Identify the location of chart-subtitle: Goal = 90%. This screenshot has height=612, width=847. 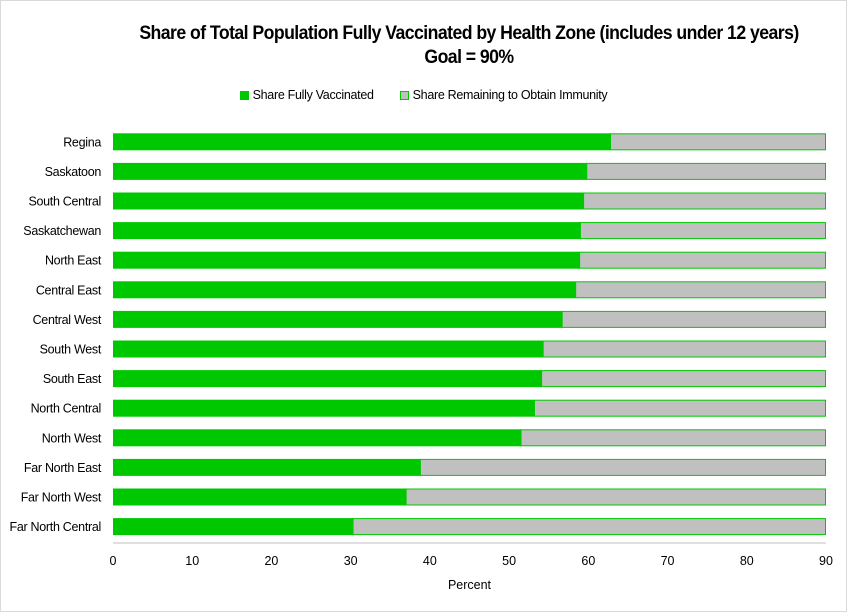
(469, 57).